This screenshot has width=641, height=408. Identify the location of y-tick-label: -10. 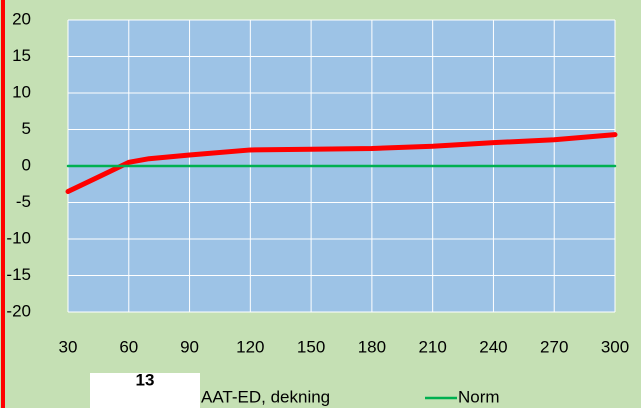
(18, 237).